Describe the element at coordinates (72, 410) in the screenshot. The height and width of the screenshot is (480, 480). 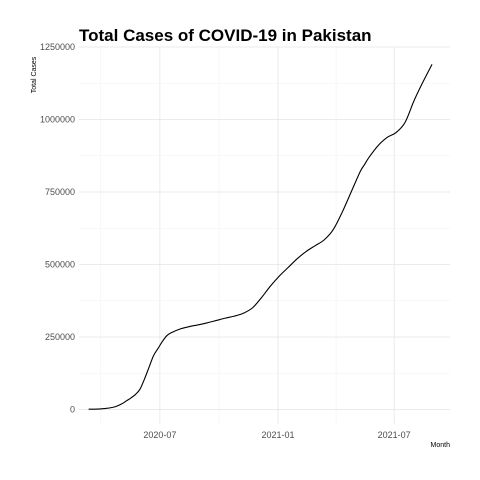
I see `y-tick-label: 0` at that location.